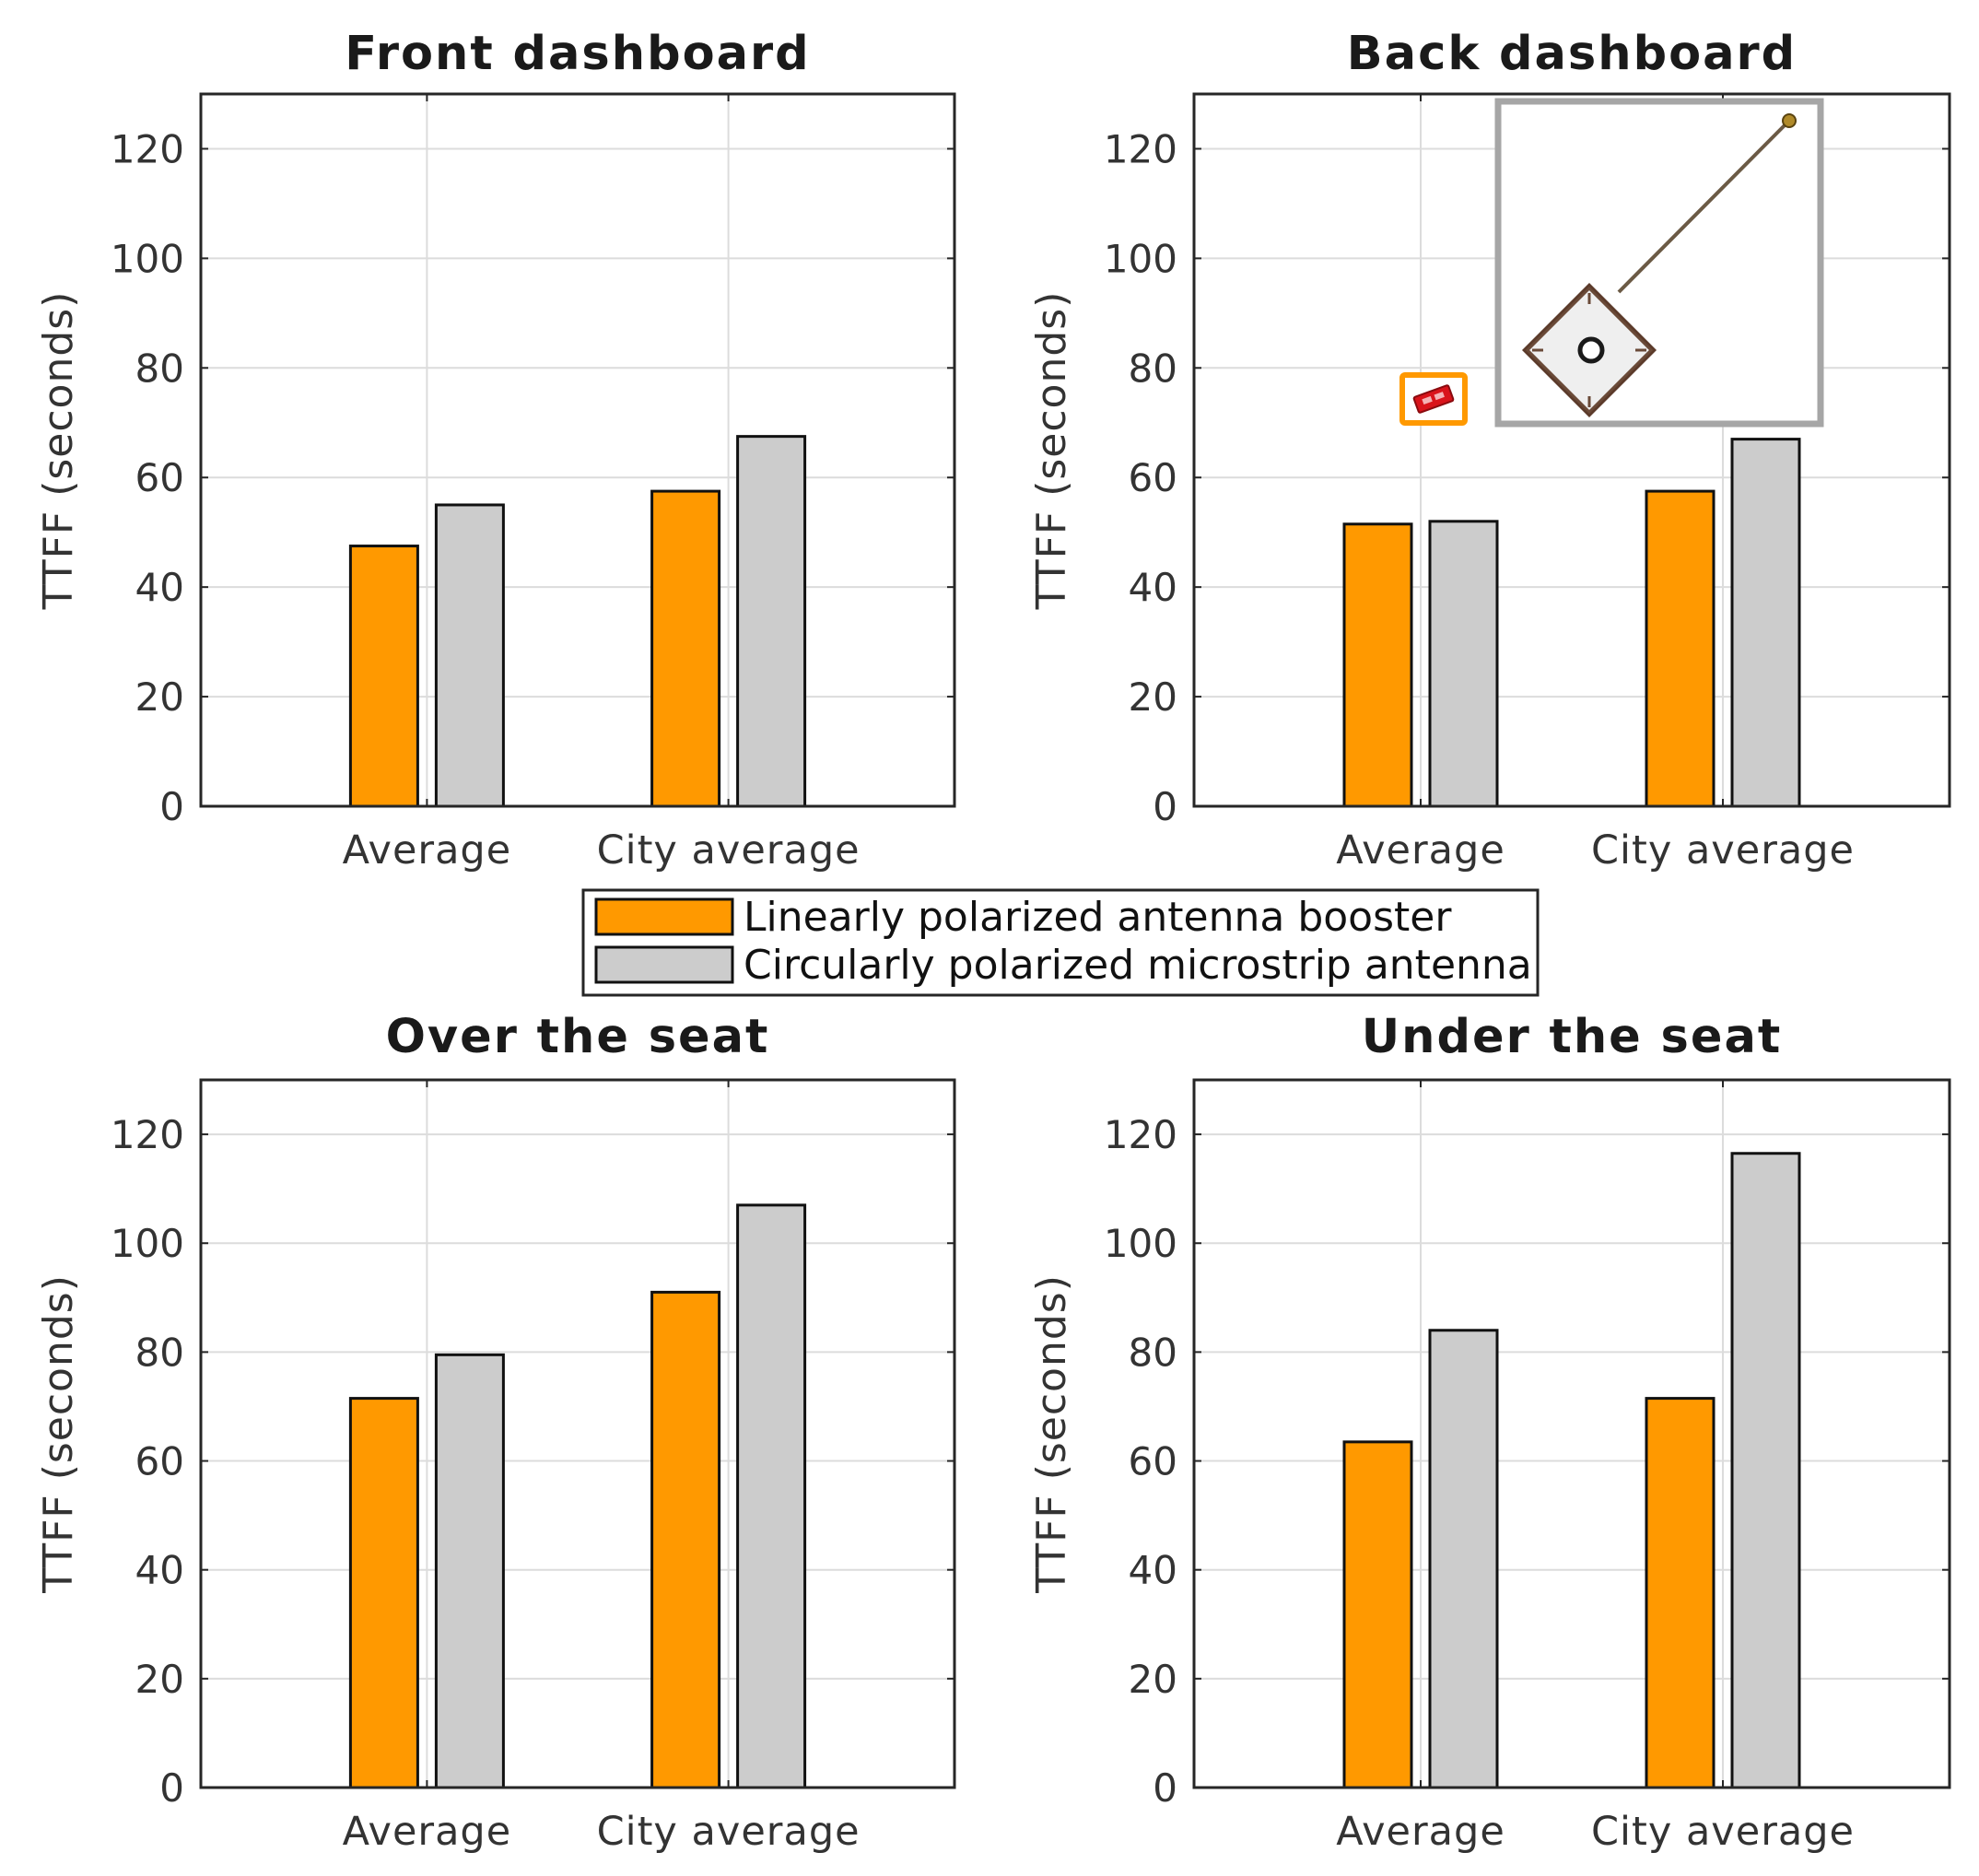  What do you see at coordinates (577, 54) in the screenshot?
I see `chart-title: Front dashboard` at bounding box center [577, 54].